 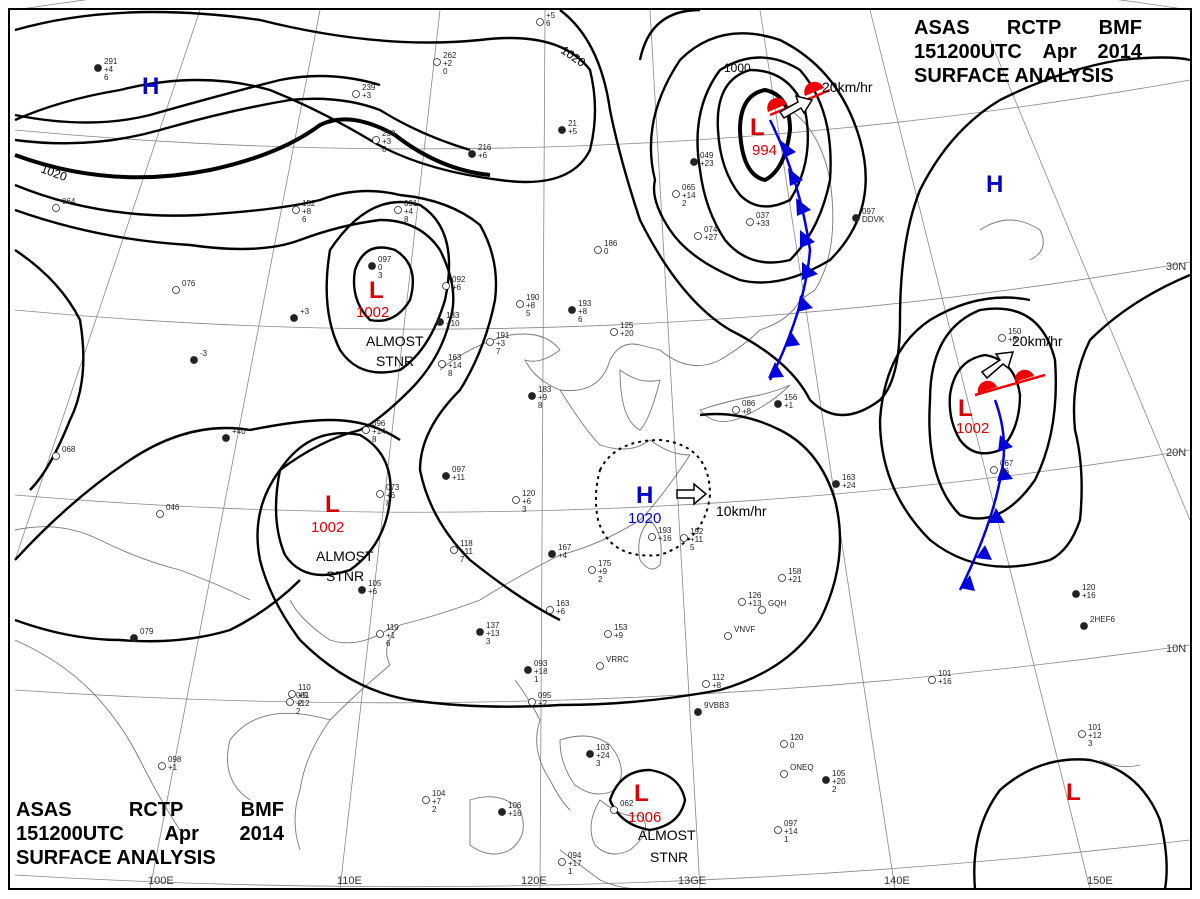 I want to click on station-plot: 126+13, so click(x=750, y=599).